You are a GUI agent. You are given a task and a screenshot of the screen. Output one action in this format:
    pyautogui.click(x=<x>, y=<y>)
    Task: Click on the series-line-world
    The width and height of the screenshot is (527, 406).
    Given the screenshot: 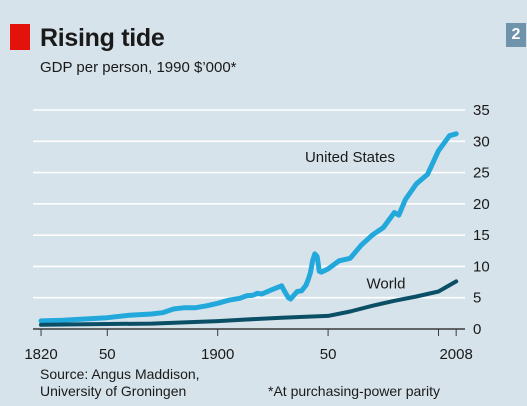 What is the action you would take?
    pyautogui.click(x=249, y=303)
    